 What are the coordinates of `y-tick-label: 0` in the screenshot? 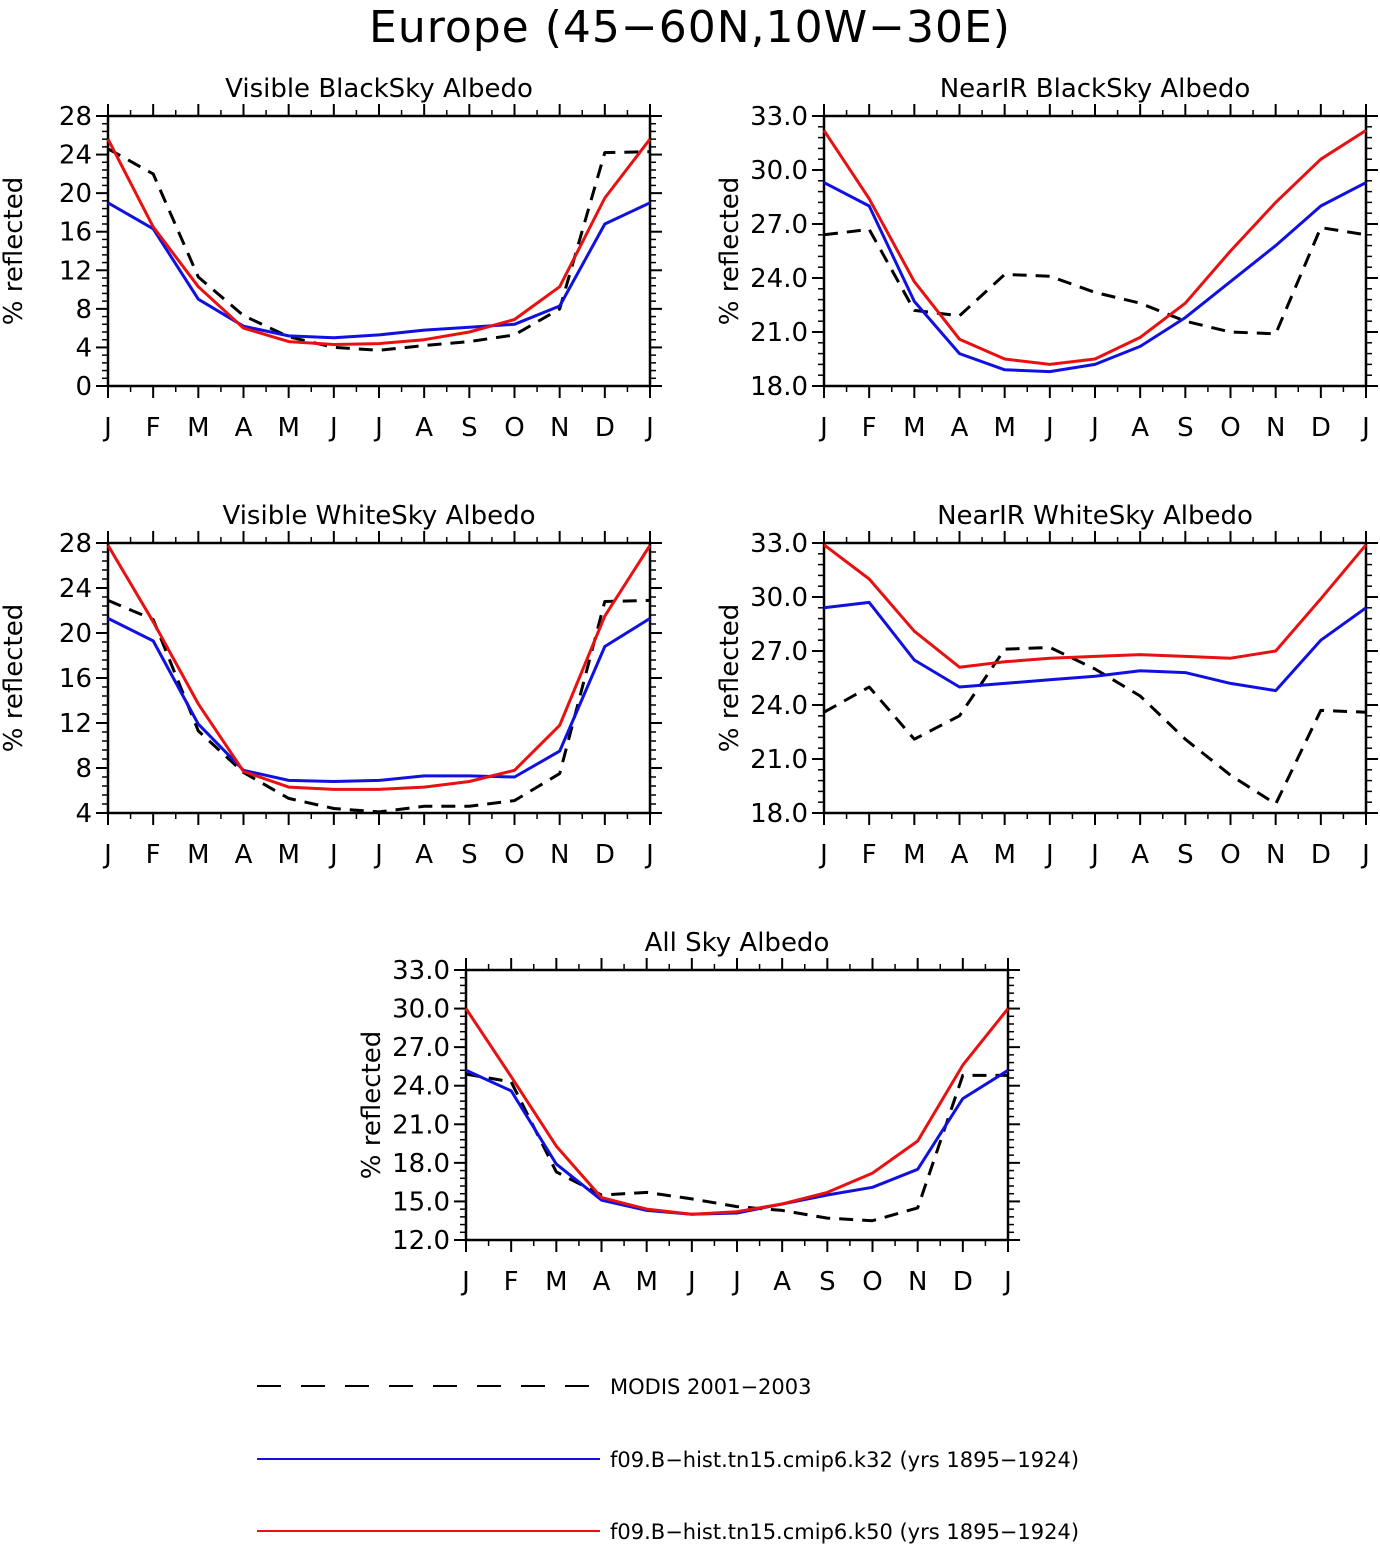 It's located at (83, 387).